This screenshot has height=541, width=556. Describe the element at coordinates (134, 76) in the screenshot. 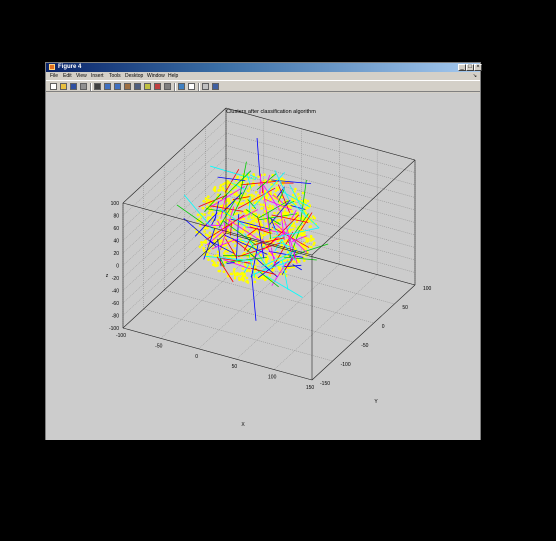

I see `menu-desktop: Desktop` at that location.